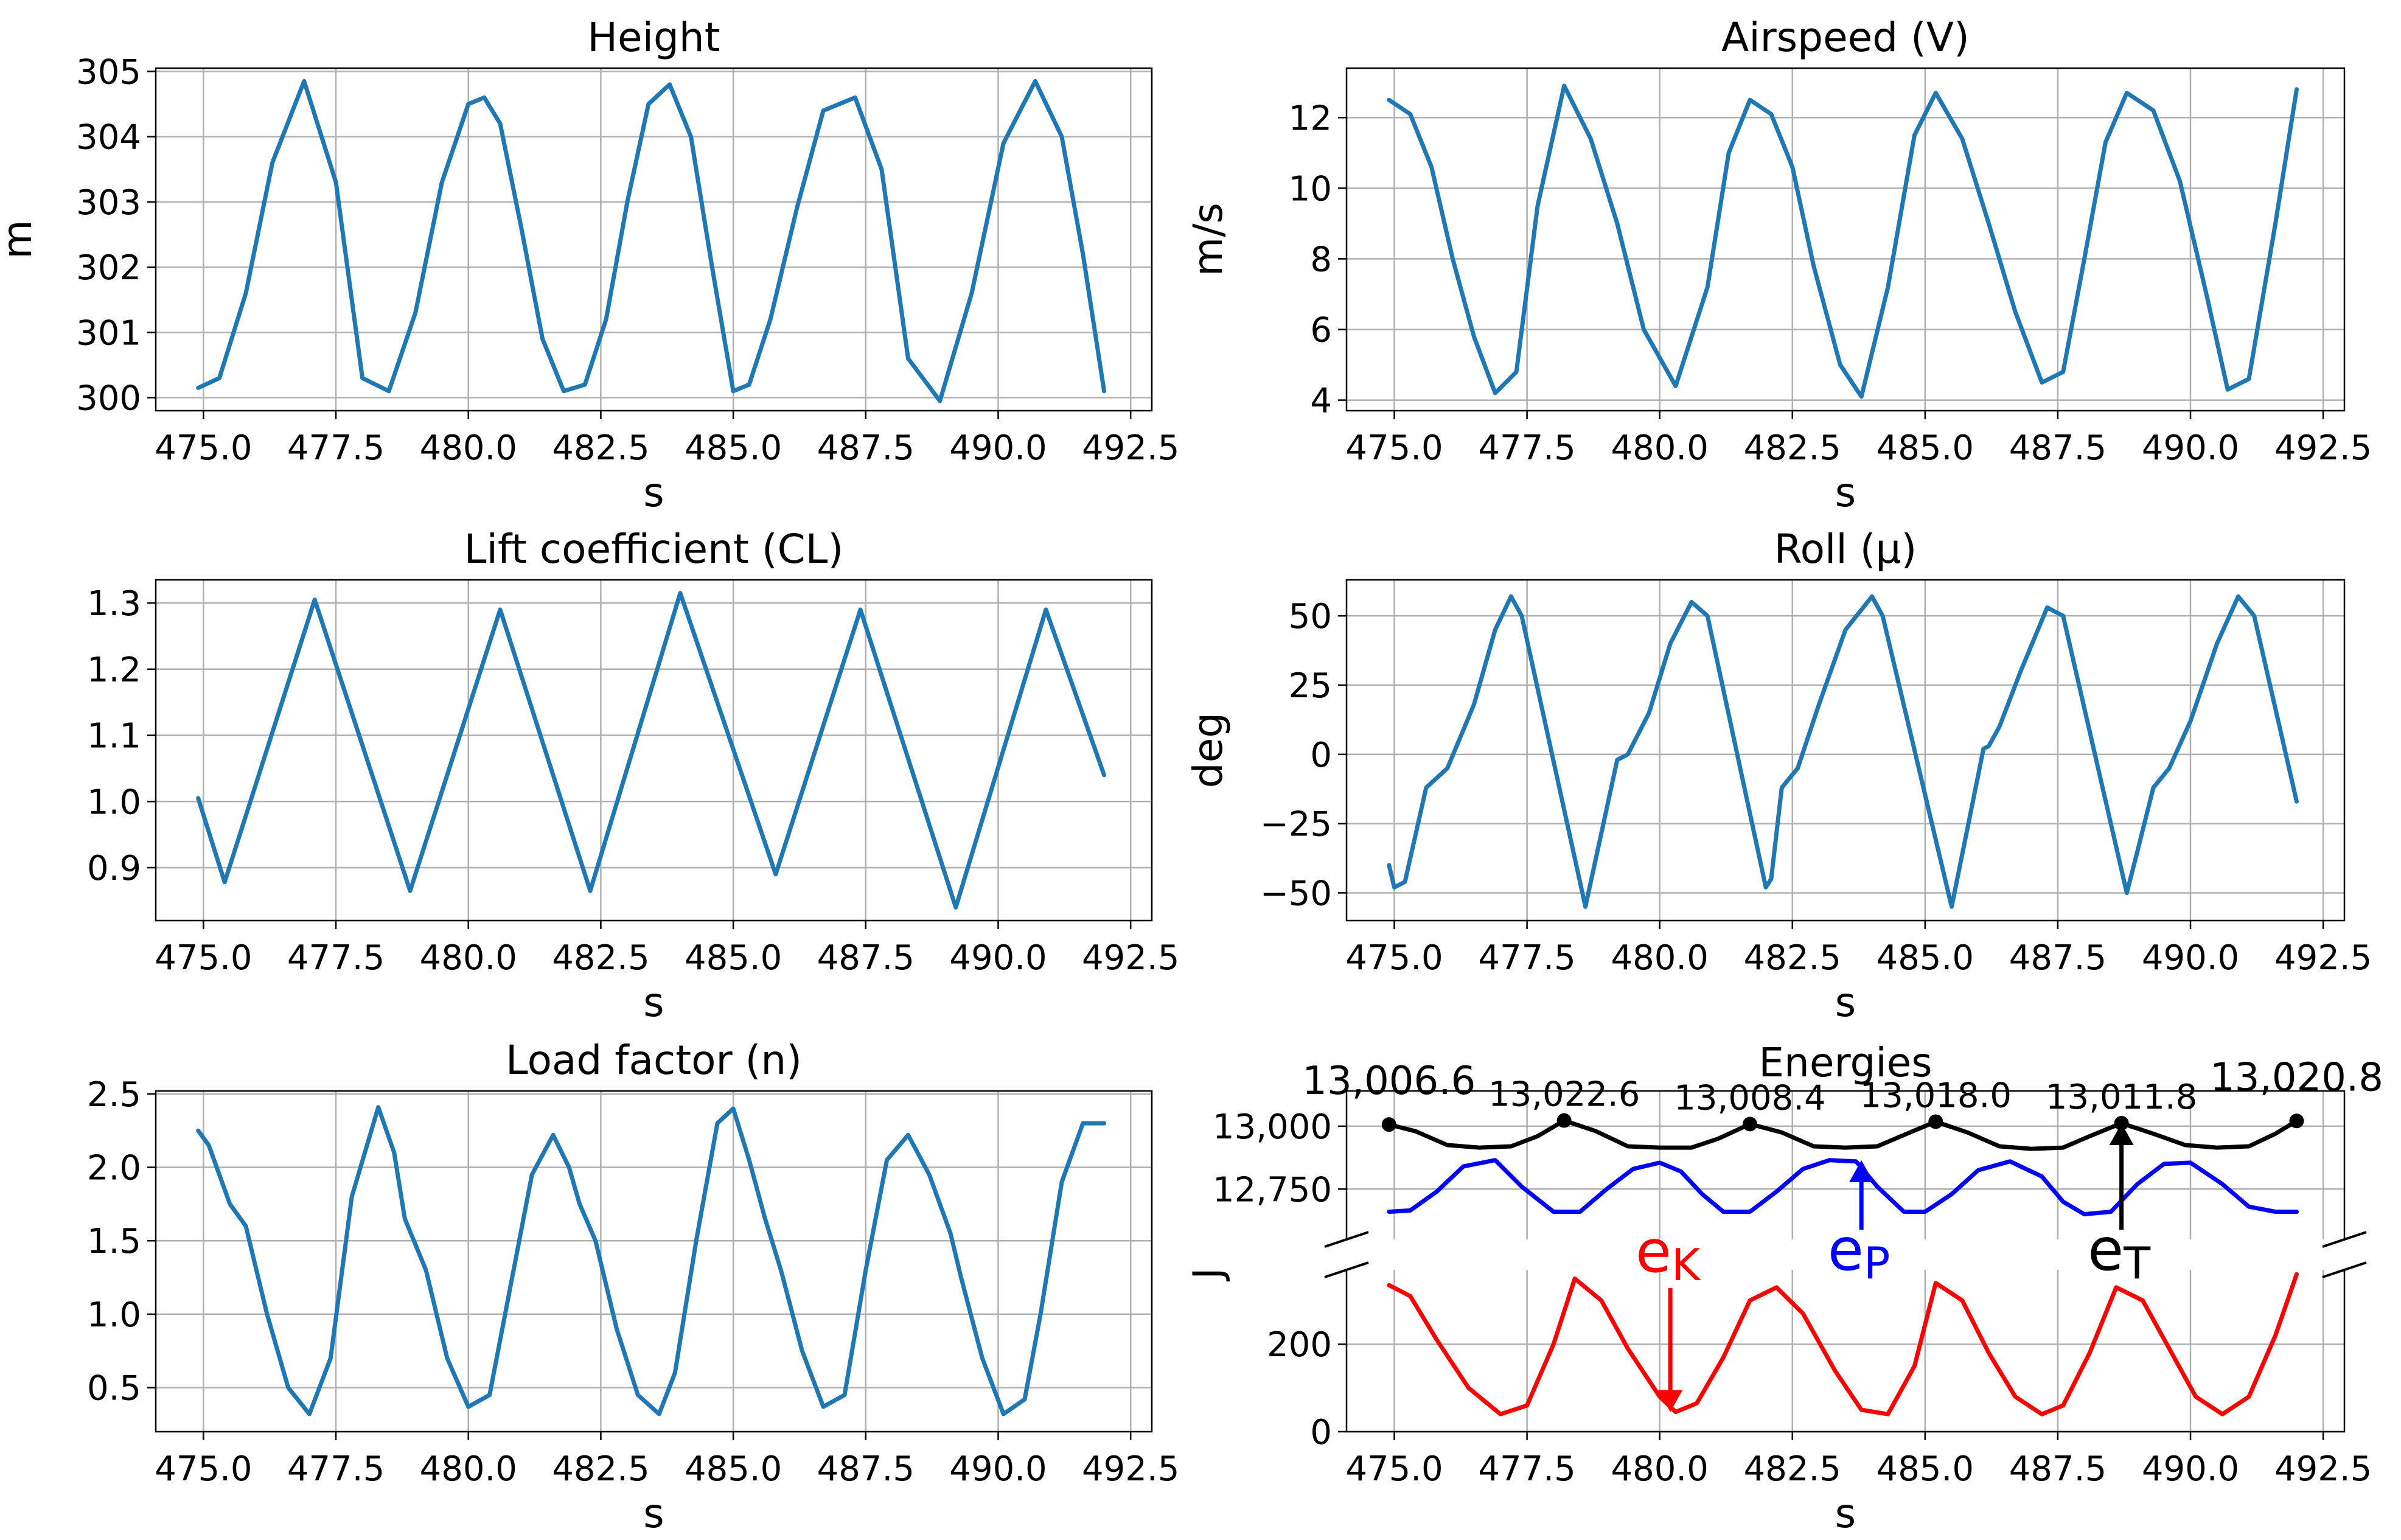 The height and width of the screenshot is (1540, 2401). I want to click on series-line-cl, so click(651, 750).